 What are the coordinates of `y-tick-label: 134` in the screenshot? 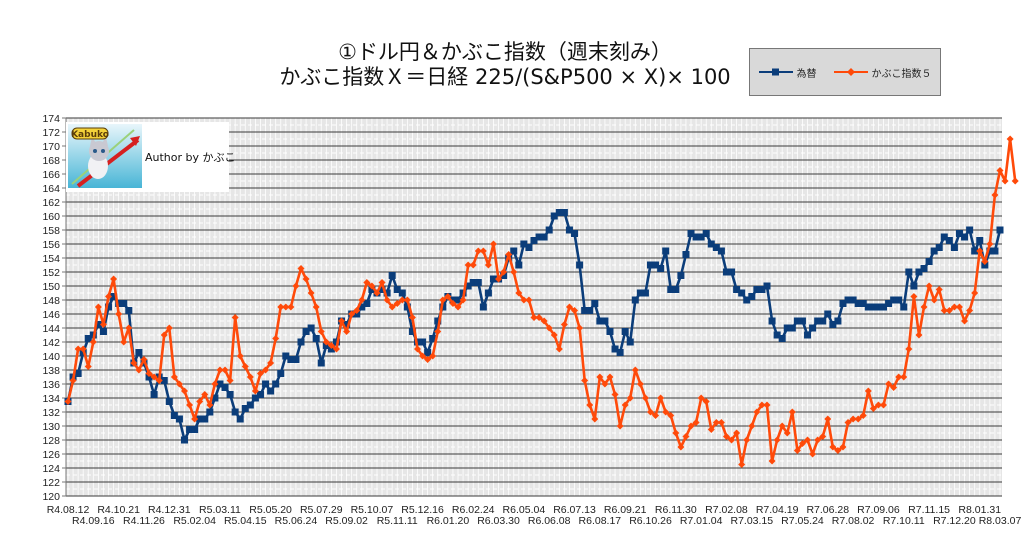 It's located at (51, 399).